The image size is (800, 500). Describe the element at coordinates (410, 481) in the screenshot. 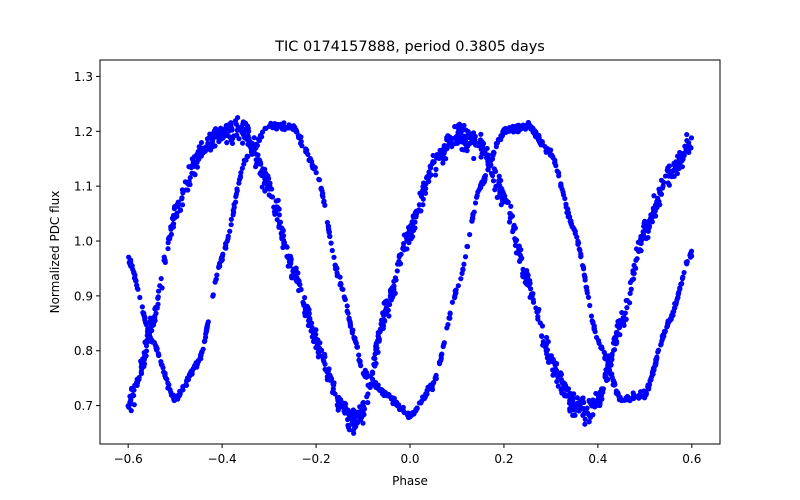

I see `x-axis-label: Phase` at that location.